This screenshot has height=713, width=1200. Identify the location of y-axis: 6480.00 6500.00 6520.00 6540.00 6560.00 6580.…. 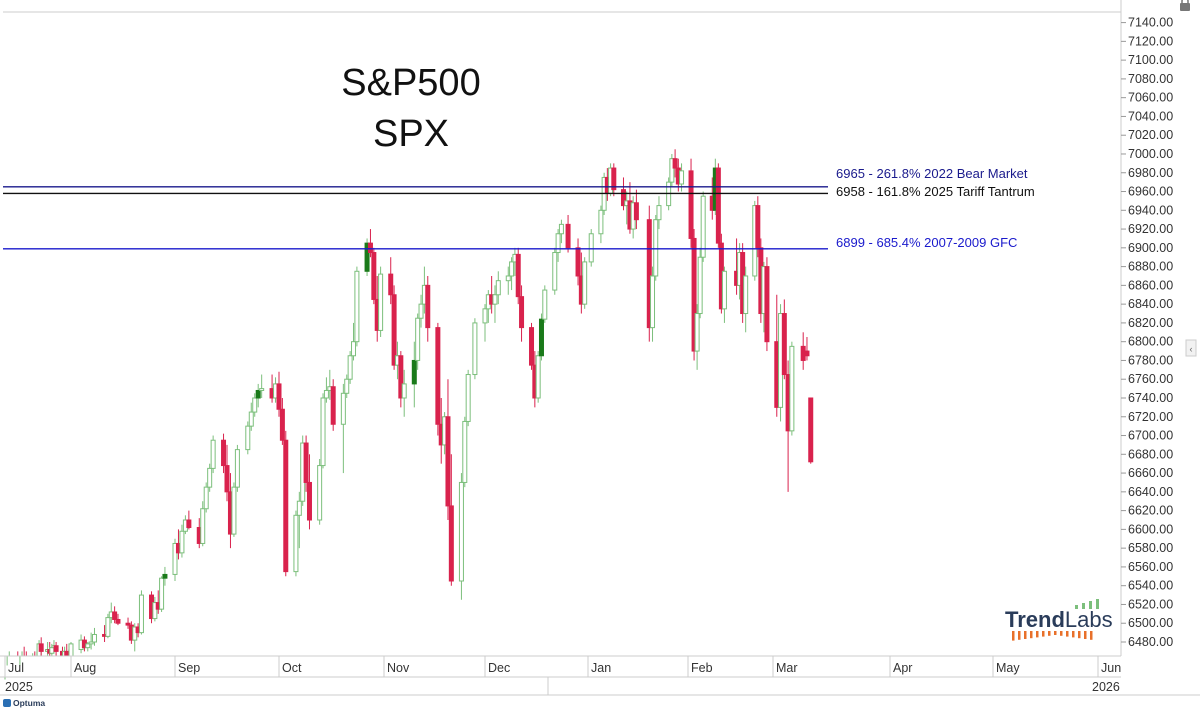
(1146, 328).